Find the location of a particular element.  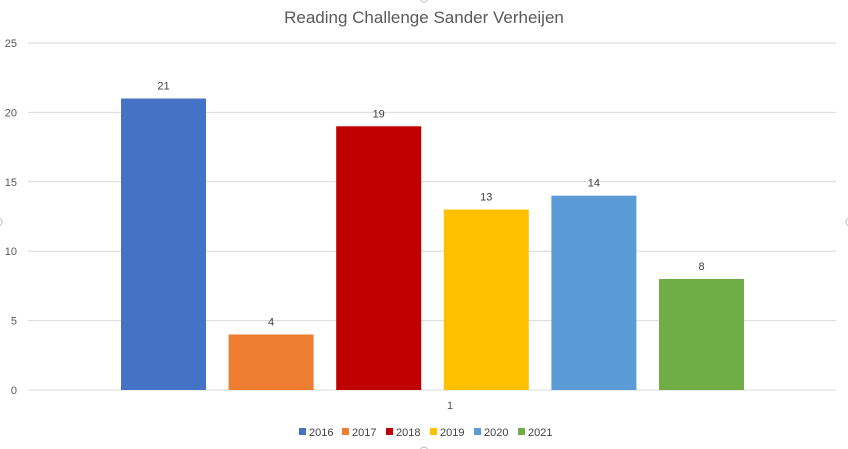

legend: 2016 2017 2018 2019 2020 2021 is located at coordinates (425, 433).